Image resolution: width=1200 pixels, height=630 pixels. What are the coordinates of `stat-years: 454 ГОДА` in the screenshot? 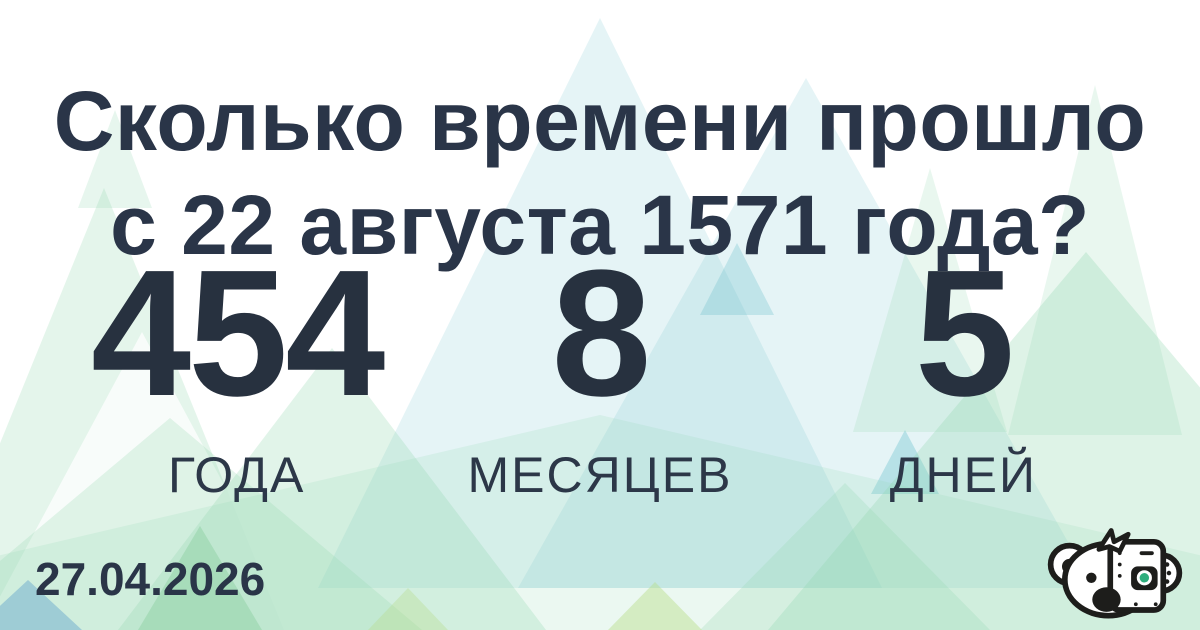 It's located at (236, 374).